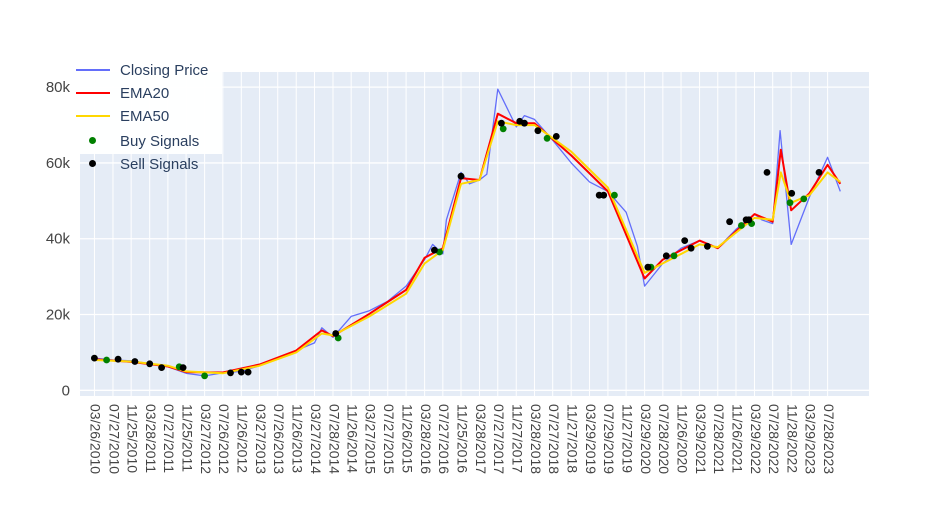 The width and height of the screenshot is (929, 509). I want to click on x-tick-label: 11/26/2013, so click(298, 438).